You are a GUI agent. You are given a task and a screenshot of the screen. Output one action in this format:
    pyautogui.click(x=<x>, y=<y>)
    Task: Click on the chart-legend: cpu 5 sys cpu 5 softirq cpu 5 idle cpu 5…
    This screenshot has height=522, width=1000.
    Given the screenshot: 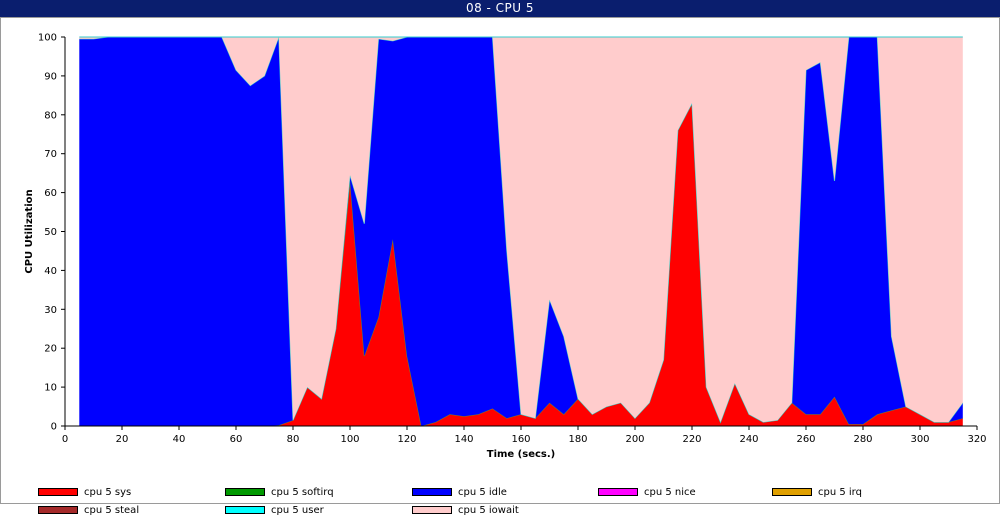 What is the action you would take?
    pyautogui.click(x=500, y=500)
    